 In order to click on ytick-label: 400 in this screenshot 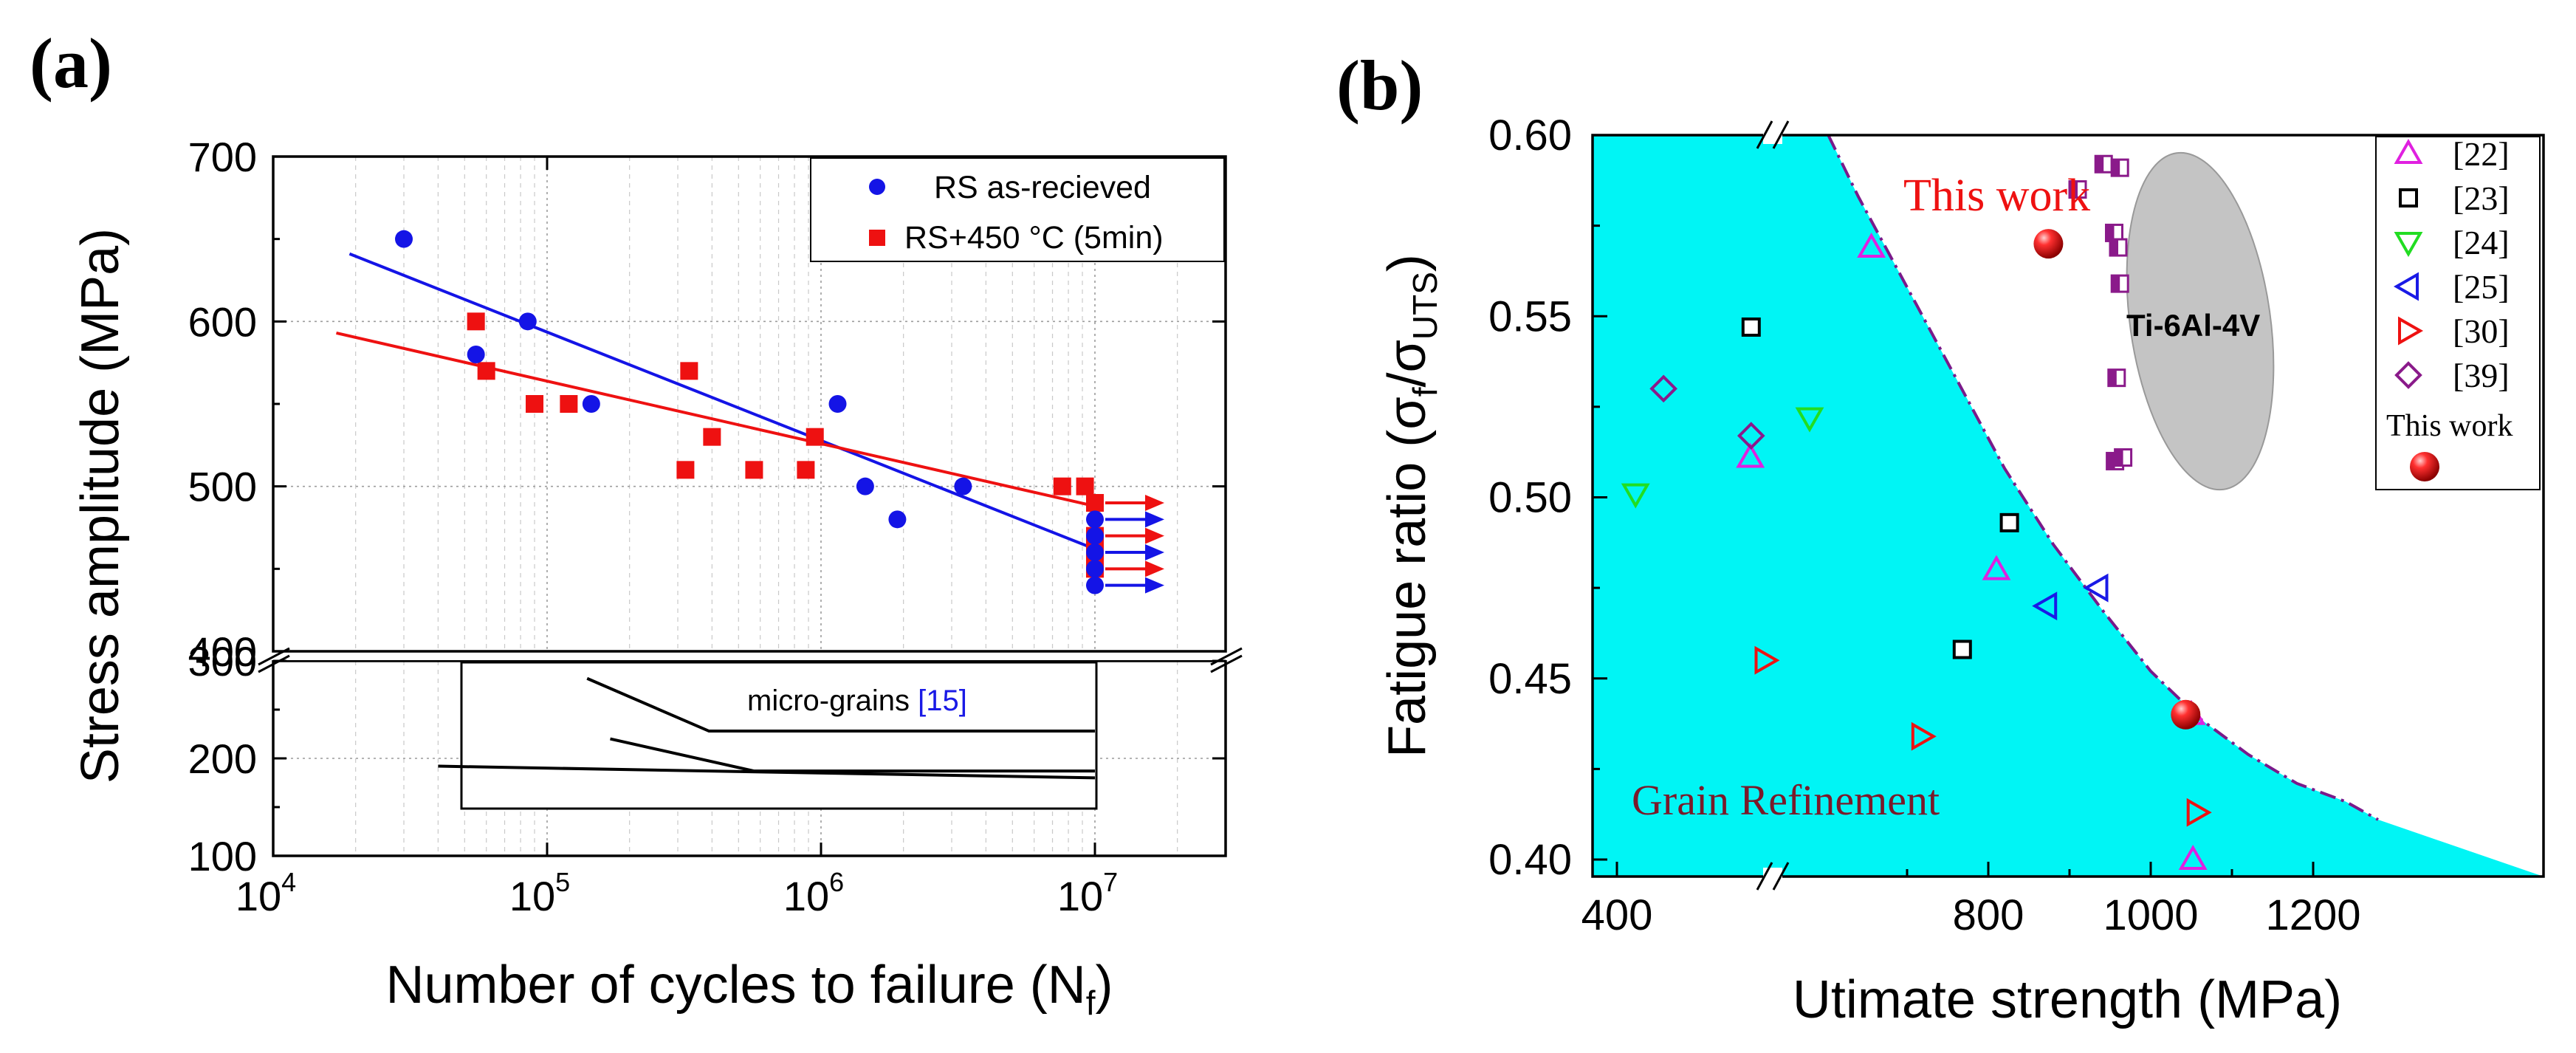, I will do `click(223, 651)`.